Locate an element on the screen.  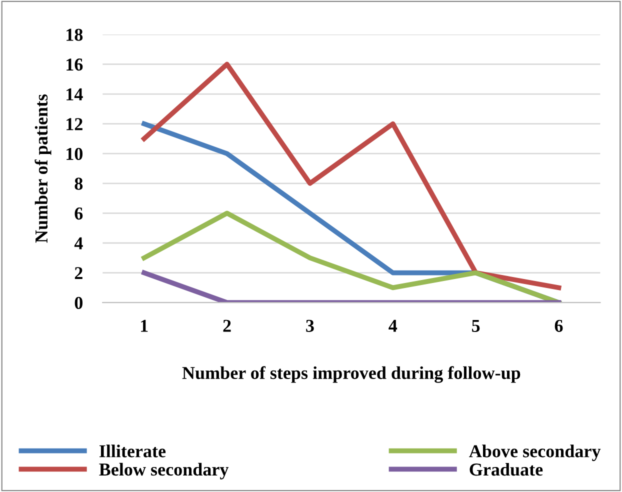
y-tick-label: 6 is located at coordinates (78, 214).